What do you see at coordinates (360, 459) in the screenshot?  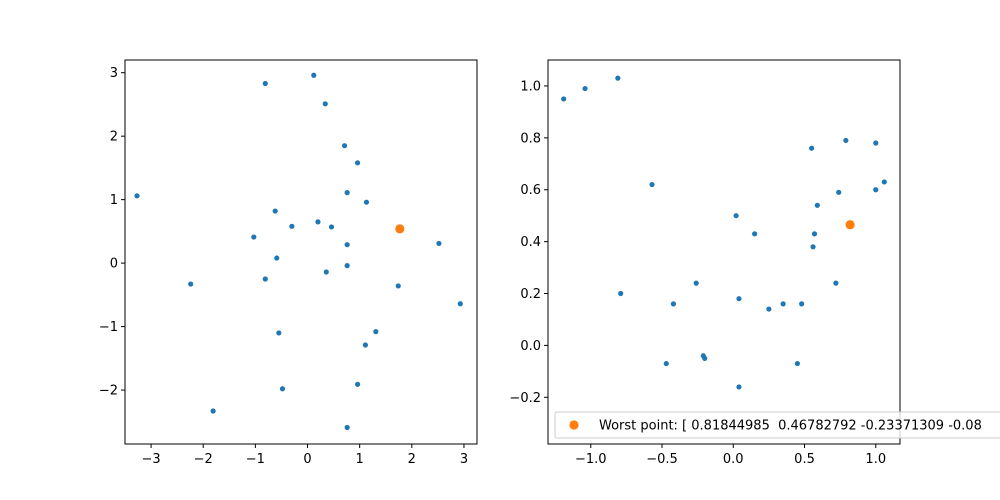 I see `x-tick-label: 1` at bounding box center [360, 459].